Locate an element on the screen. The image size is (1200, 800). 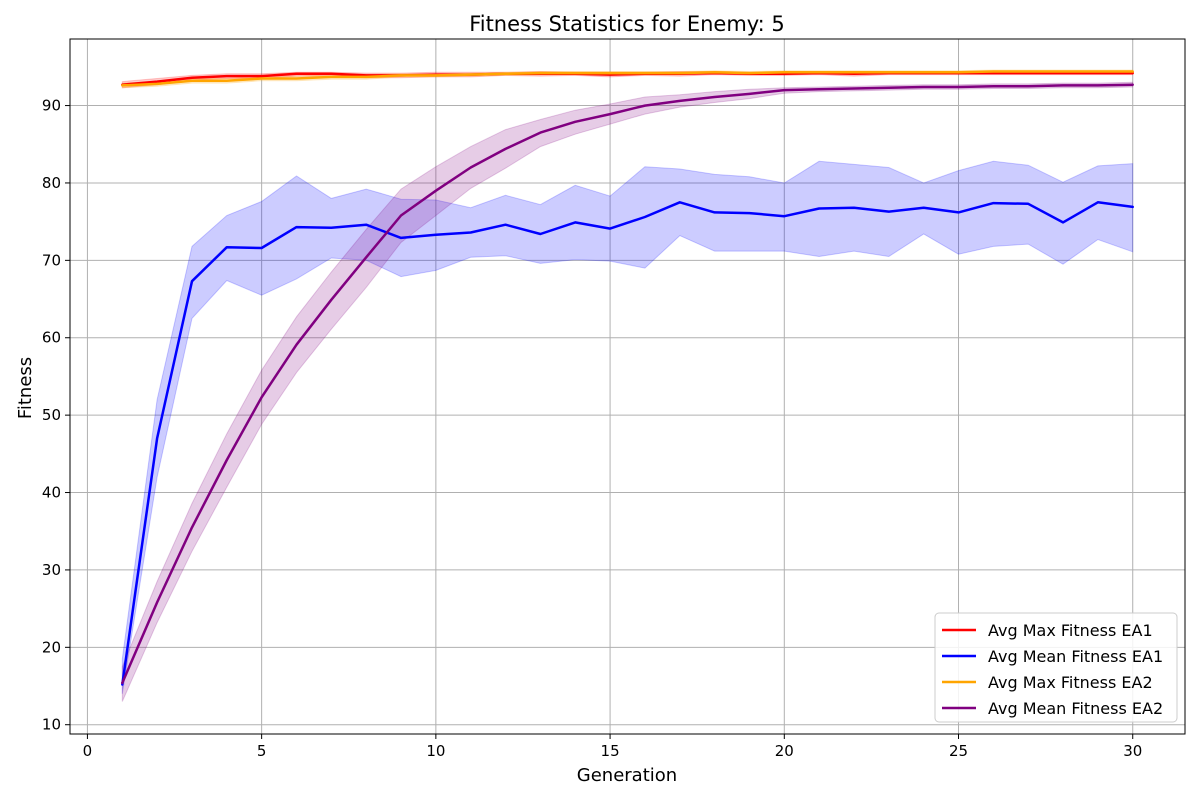
x-tick-label: 15 is located at coordinates (610, 751).